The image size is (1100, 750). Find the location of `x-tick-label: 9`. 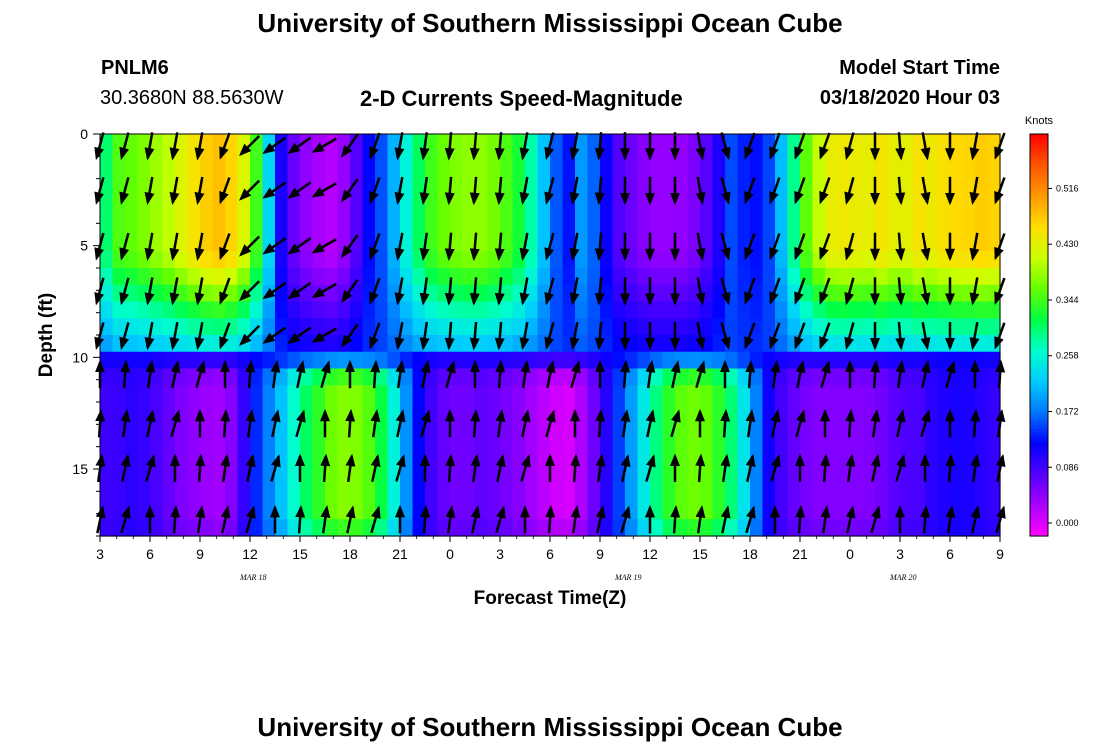

x-tick-label: 9 is located at coordinates (600, 554).